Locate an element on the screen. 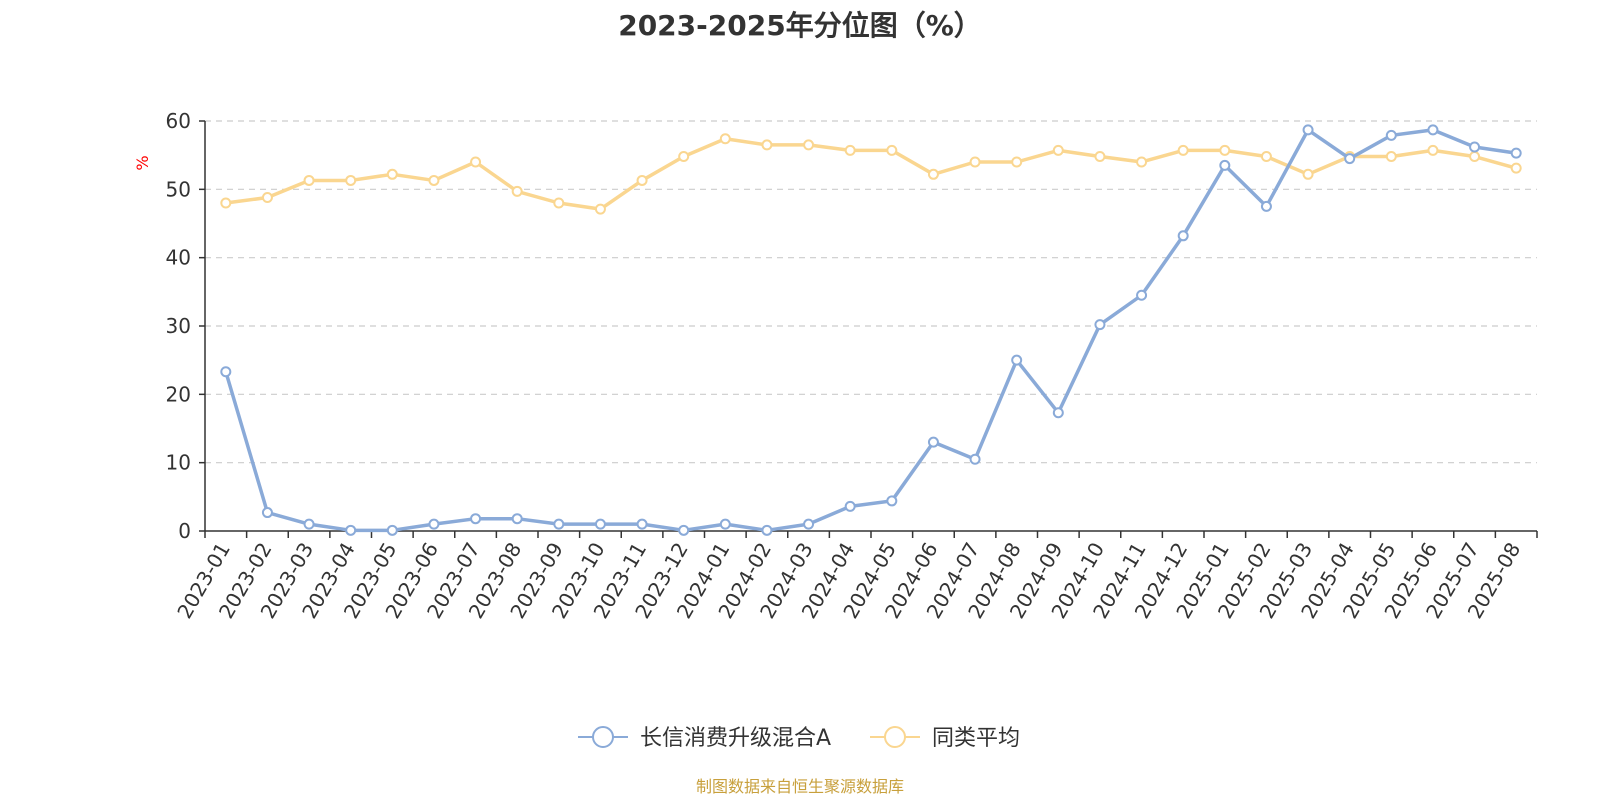 The height and width of the screenshot is (800, 1600). y-tick-label: 0 is located at coordinates (184, 531).